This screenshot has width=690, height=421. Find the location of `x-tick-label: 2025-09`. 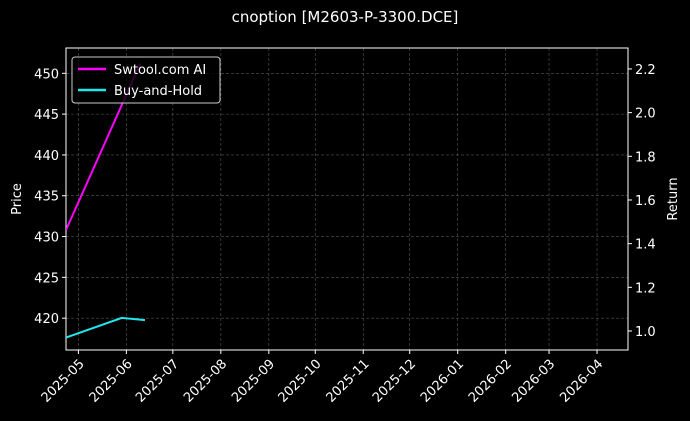

x-tick-label: 2025-09 is located at coordinates (253, 381).